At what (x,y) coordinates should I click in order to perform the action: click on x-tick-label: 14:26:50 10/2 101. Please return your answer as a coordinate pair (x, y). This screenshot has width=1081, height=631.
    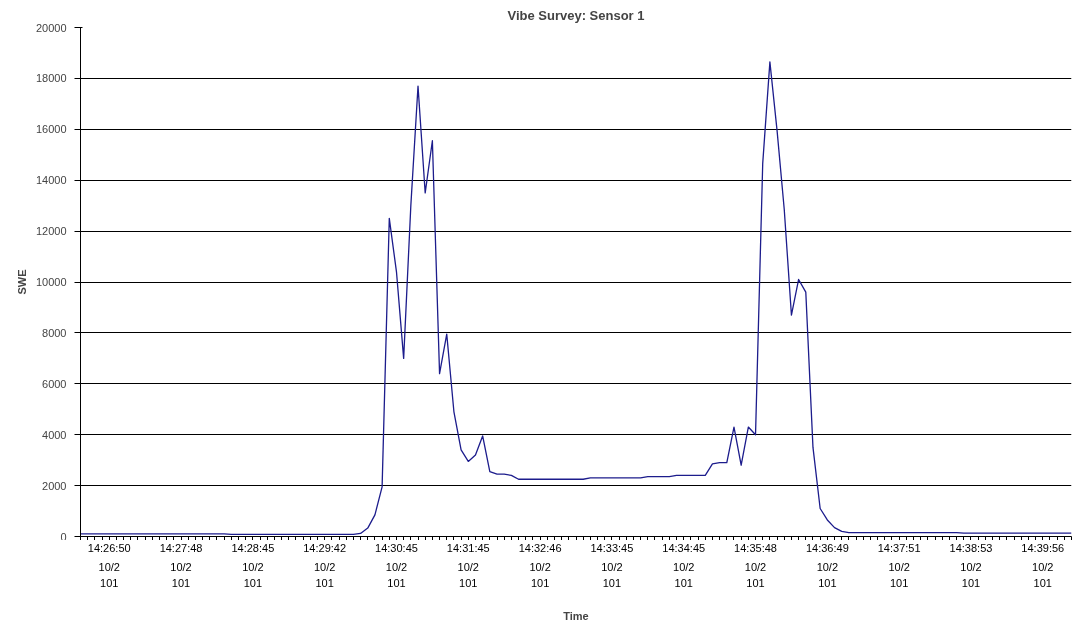
    Looking at the image, I should click on (109, 565).